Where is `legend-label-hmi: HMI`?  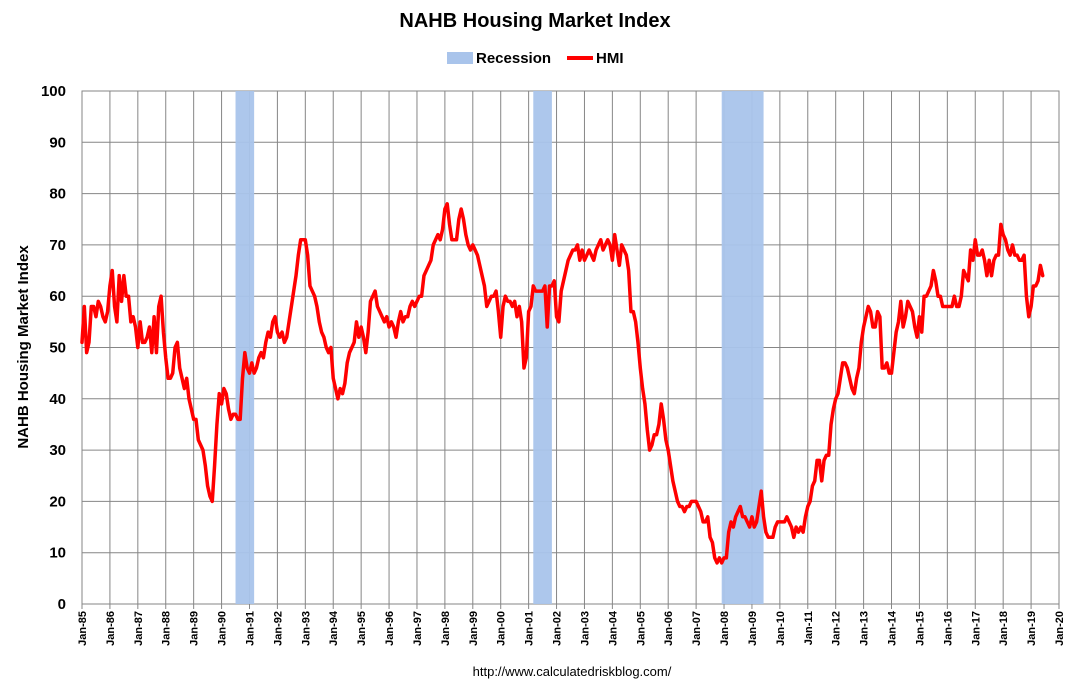 legend-label-hmi: HMI is located at coordinates (610, 58).